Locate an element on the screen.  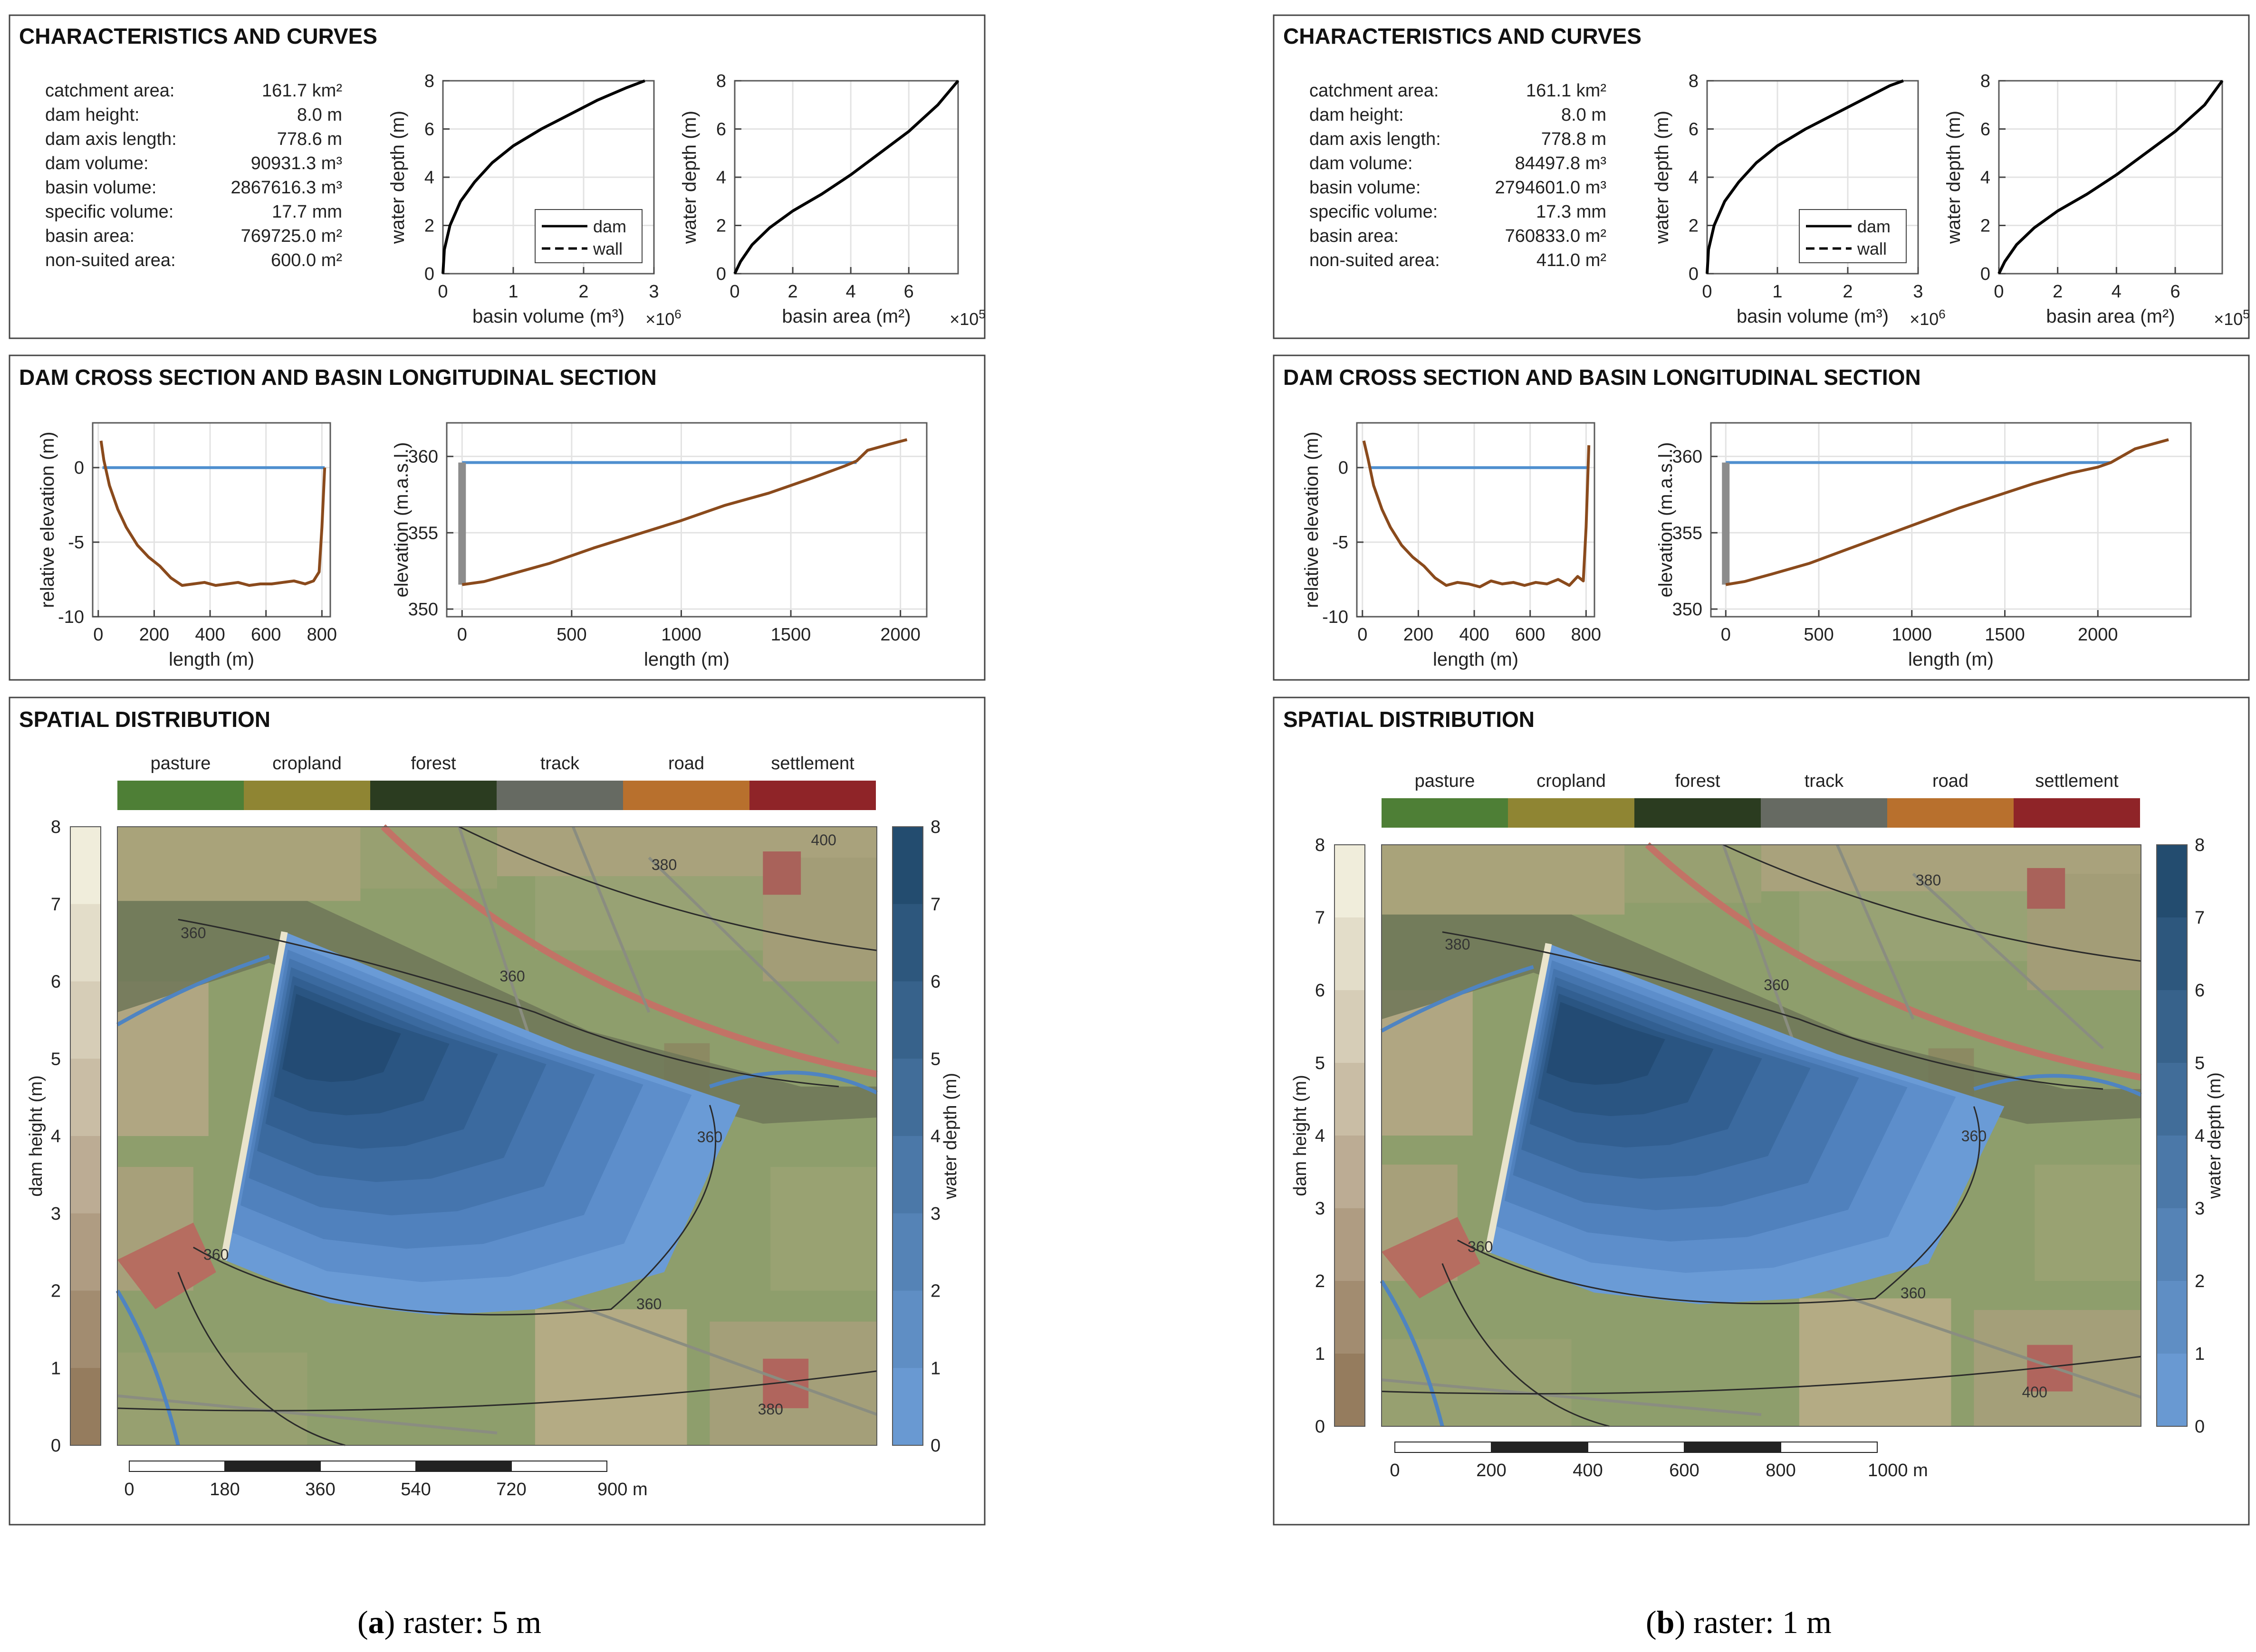
stat-value: 8.0 m is located at coordinates (319, 115).